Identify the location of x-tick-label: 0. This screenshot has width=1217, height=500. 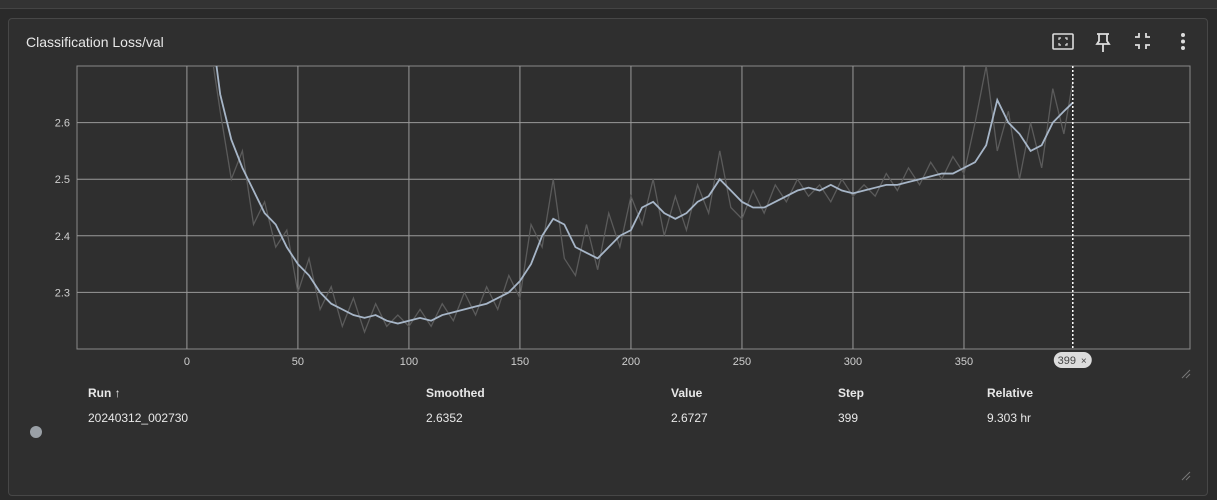
(187, 362).